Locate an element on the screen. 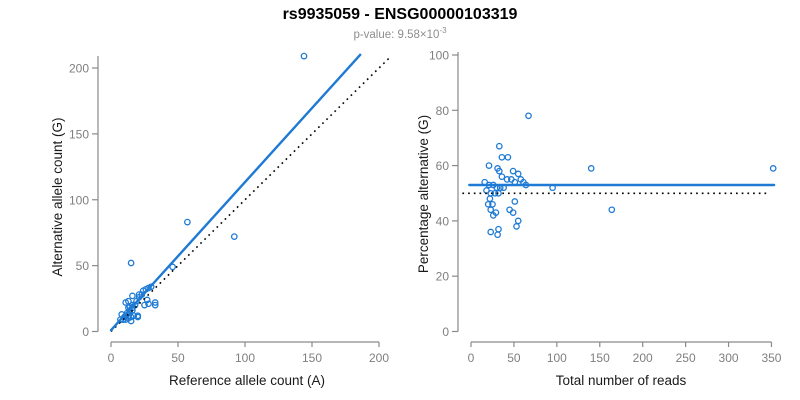 Image resolution: width=800 pixels, height=400 pixels. x-axis-title: Reference allele count (A) is located at coordinates (247, 380).